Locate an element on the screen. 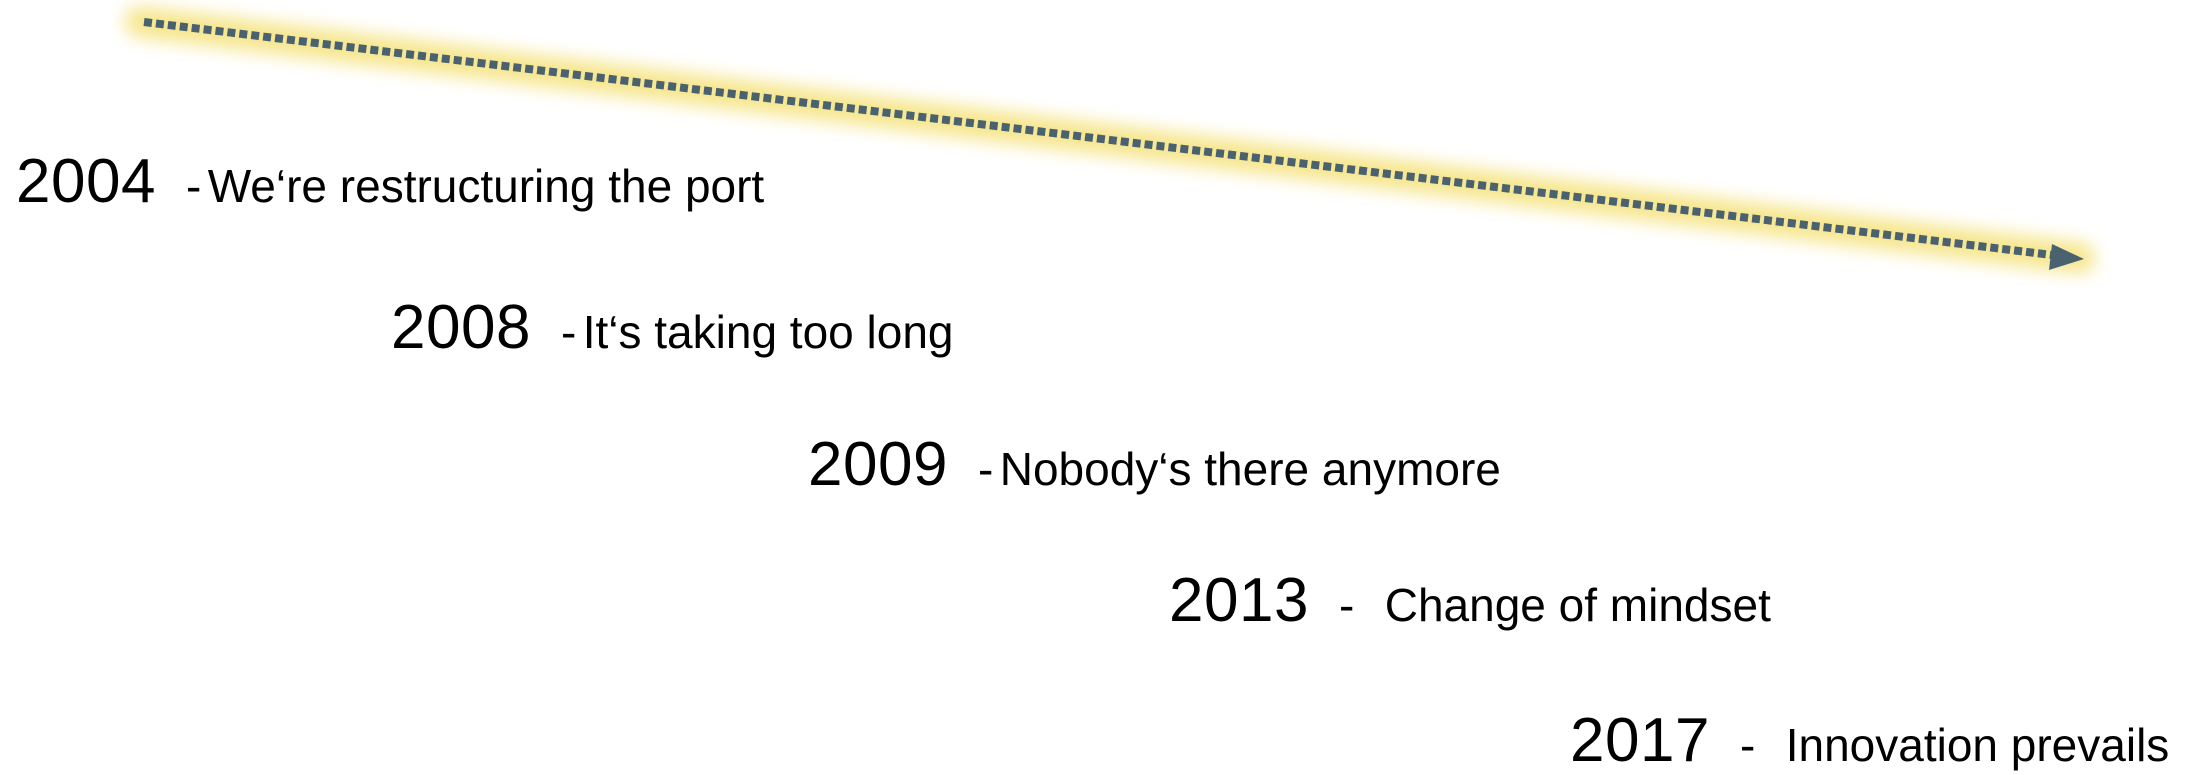 This screenshot has height=775, width=2197. timeline-entry-2004: 2004- We‘re restructuring the port is located at coordinates (390, 182).